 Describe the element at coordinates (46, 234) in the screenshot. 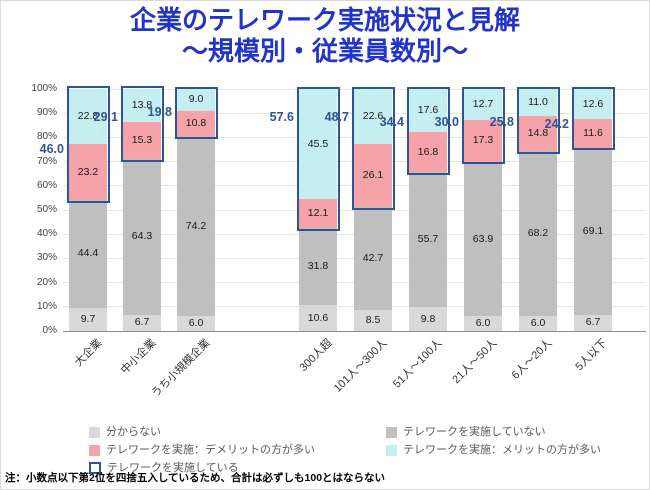

I see `y-axis-tick-label: 40%` at that location.